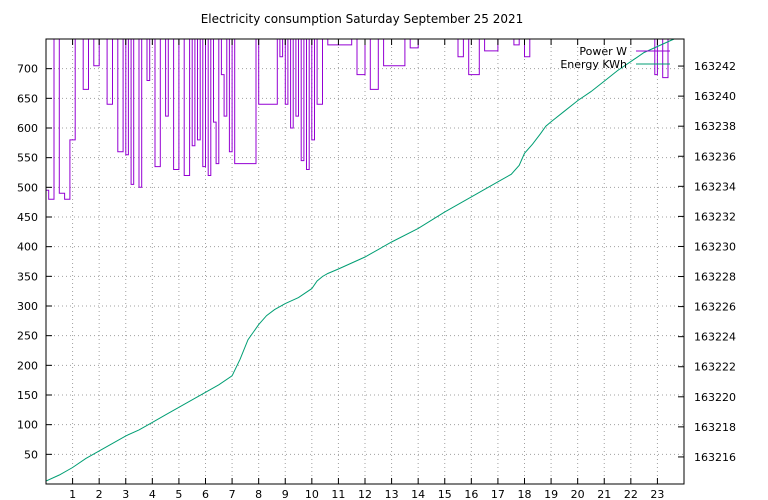 Image resolution: width=768 pixels, height=500 pixels. Describe the element at coordinates (312, 494) in the screenshot. I see `x-tick-label: 10` at that location.